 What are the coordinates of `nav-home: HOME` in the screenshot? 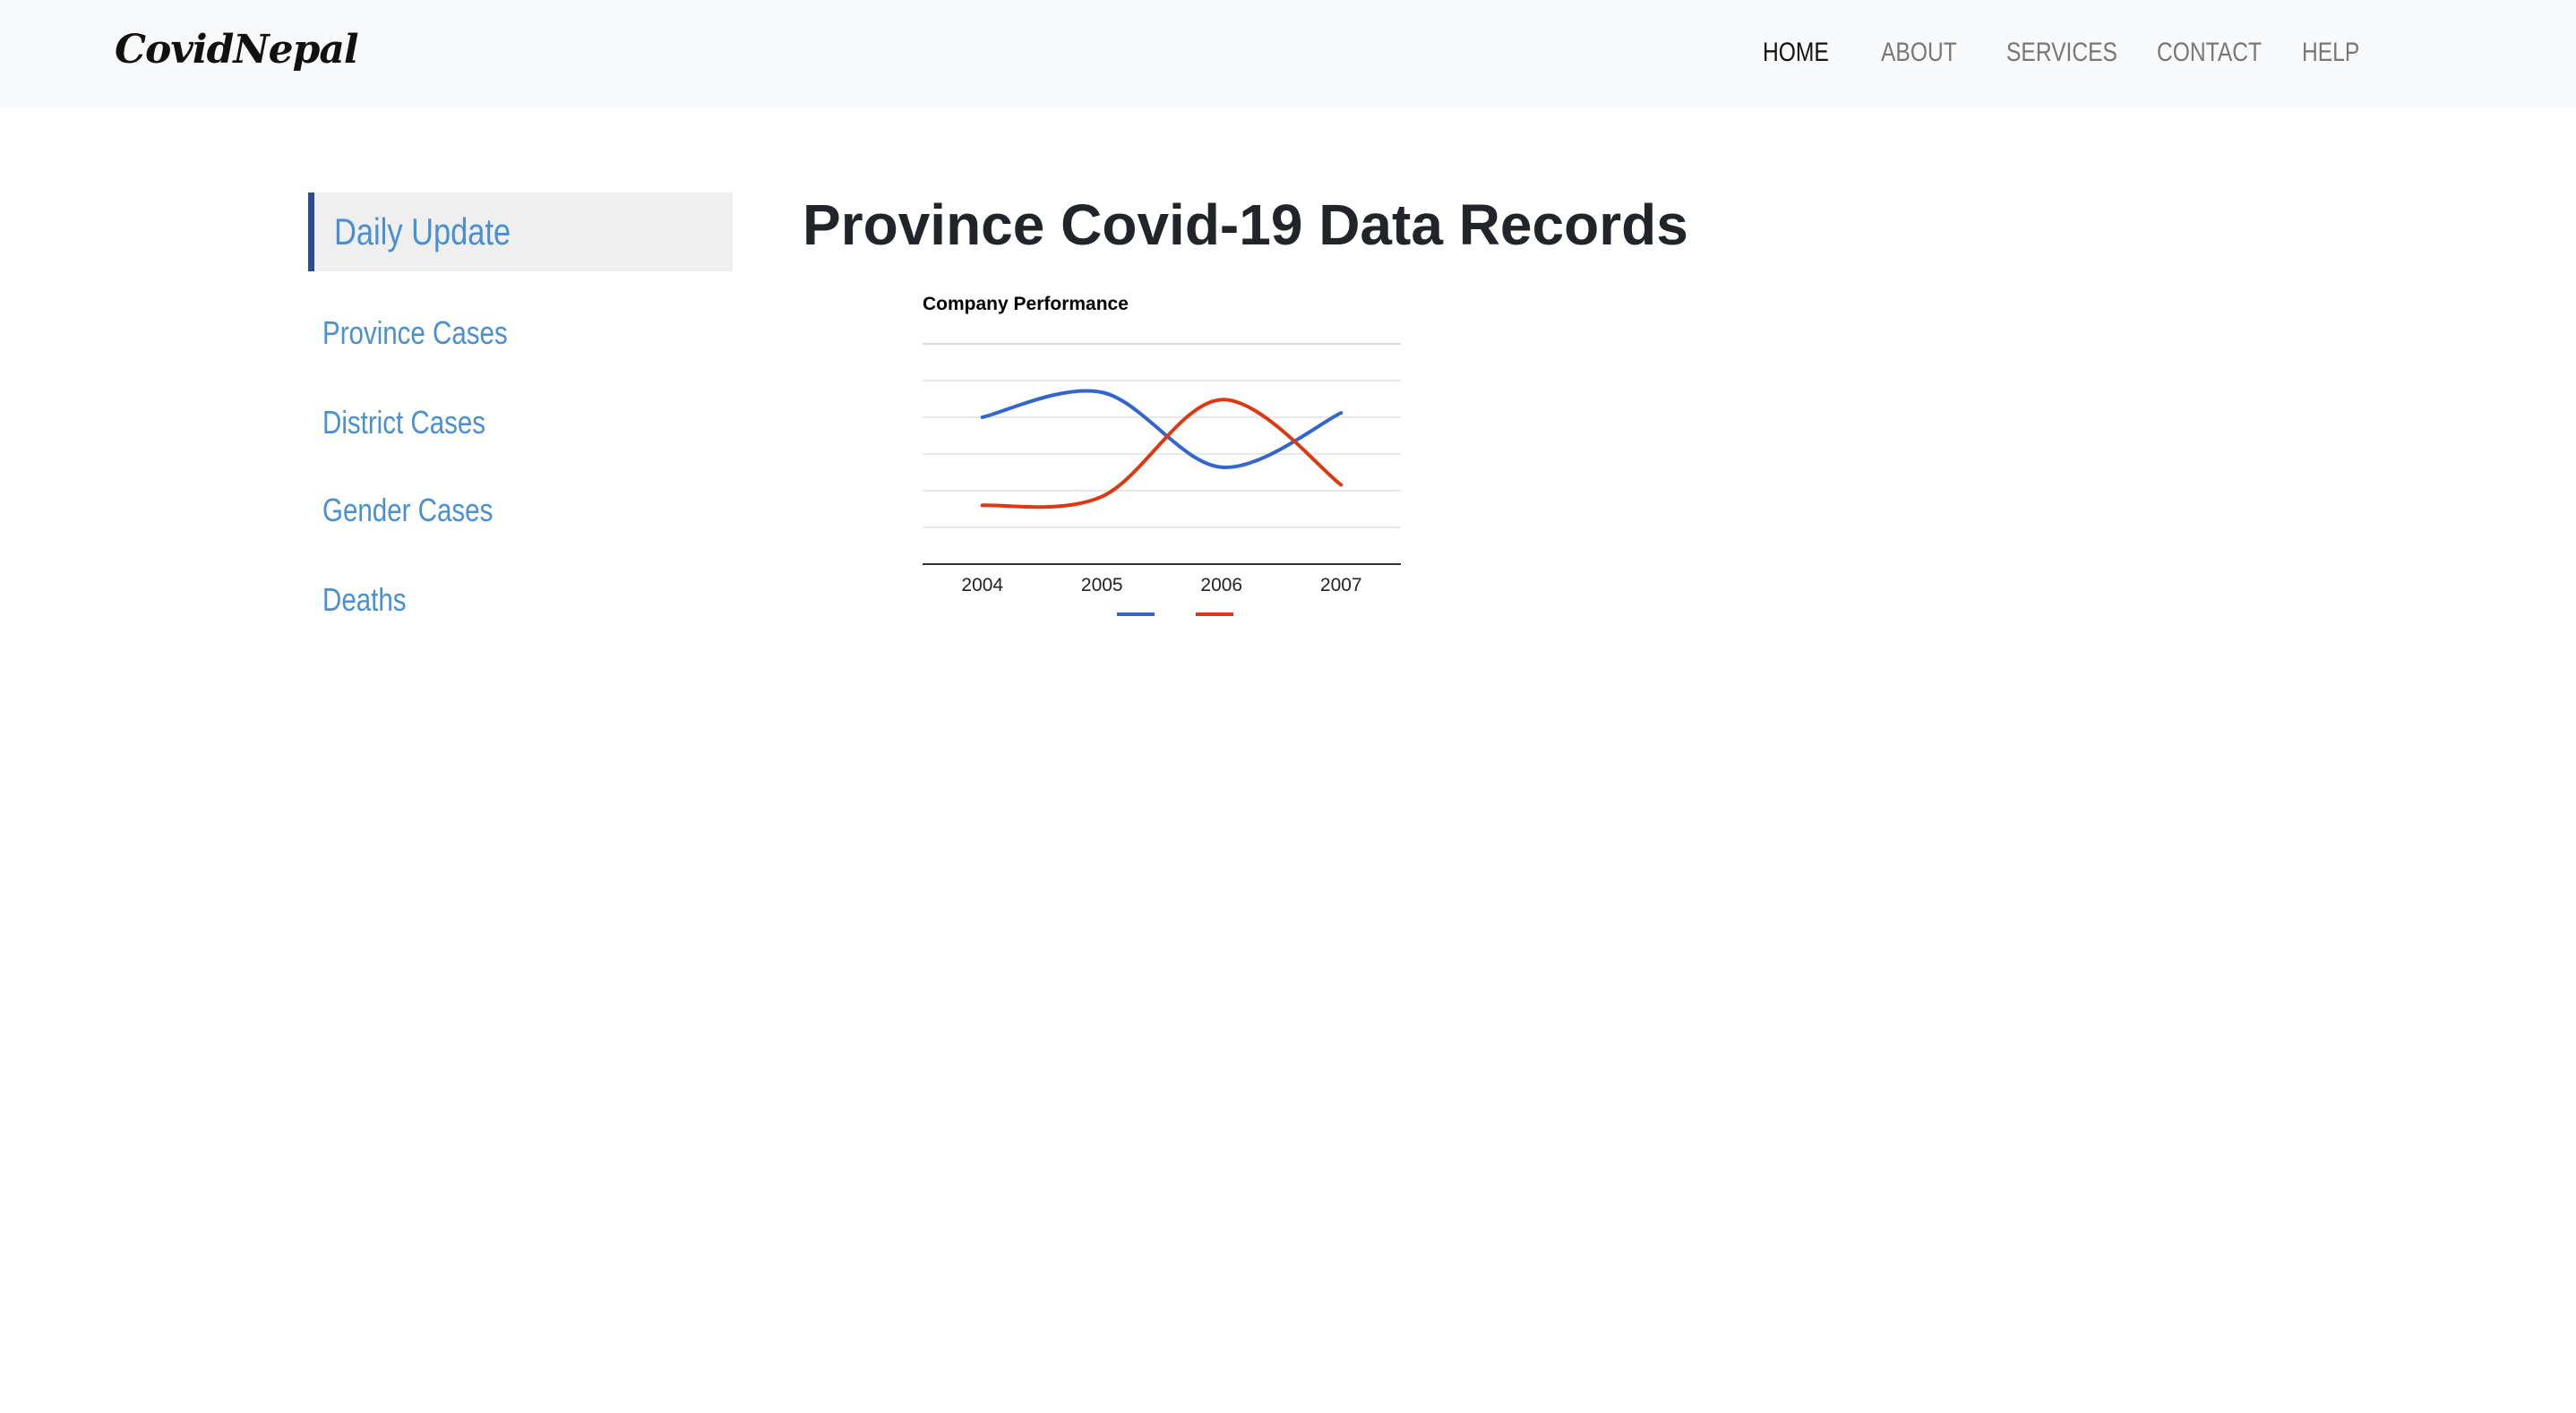 It's located at (1796, 52).